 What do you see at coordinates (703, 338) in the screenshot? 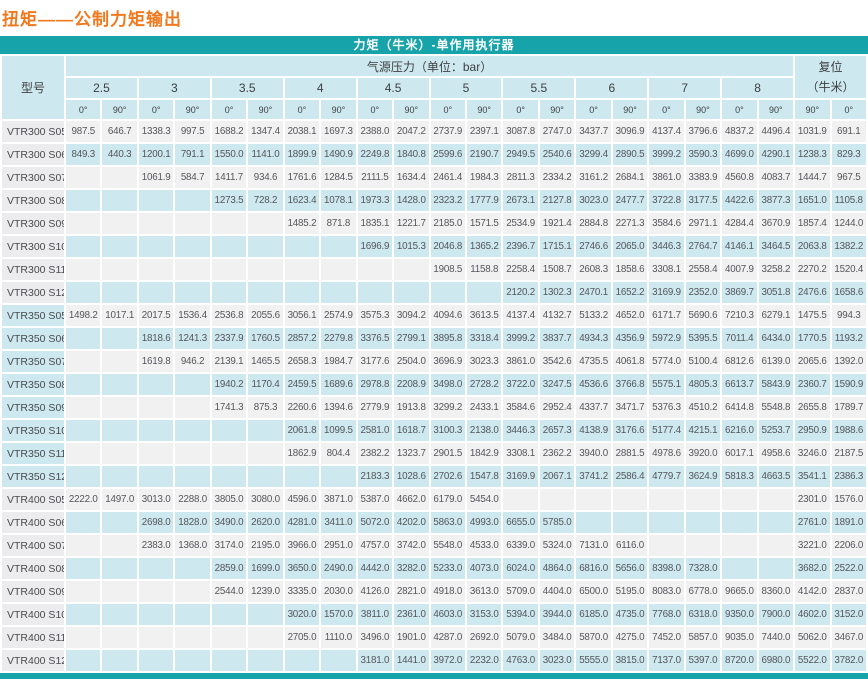
I see `torque-cell: 5395.5` at bounding box center [703, 338].